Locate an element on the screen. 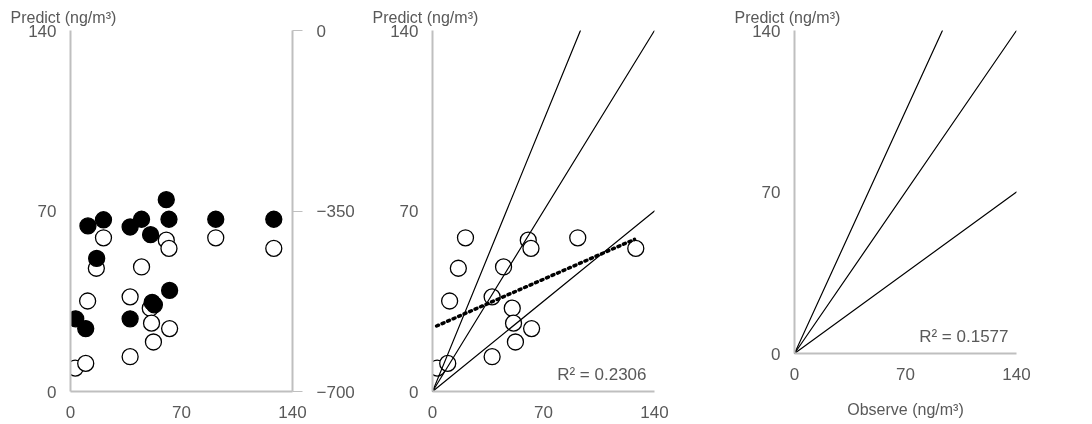 The width and height of the screenshot is (1092, 424). y2-tick-label: −700 is located at coordinates (335, 392).